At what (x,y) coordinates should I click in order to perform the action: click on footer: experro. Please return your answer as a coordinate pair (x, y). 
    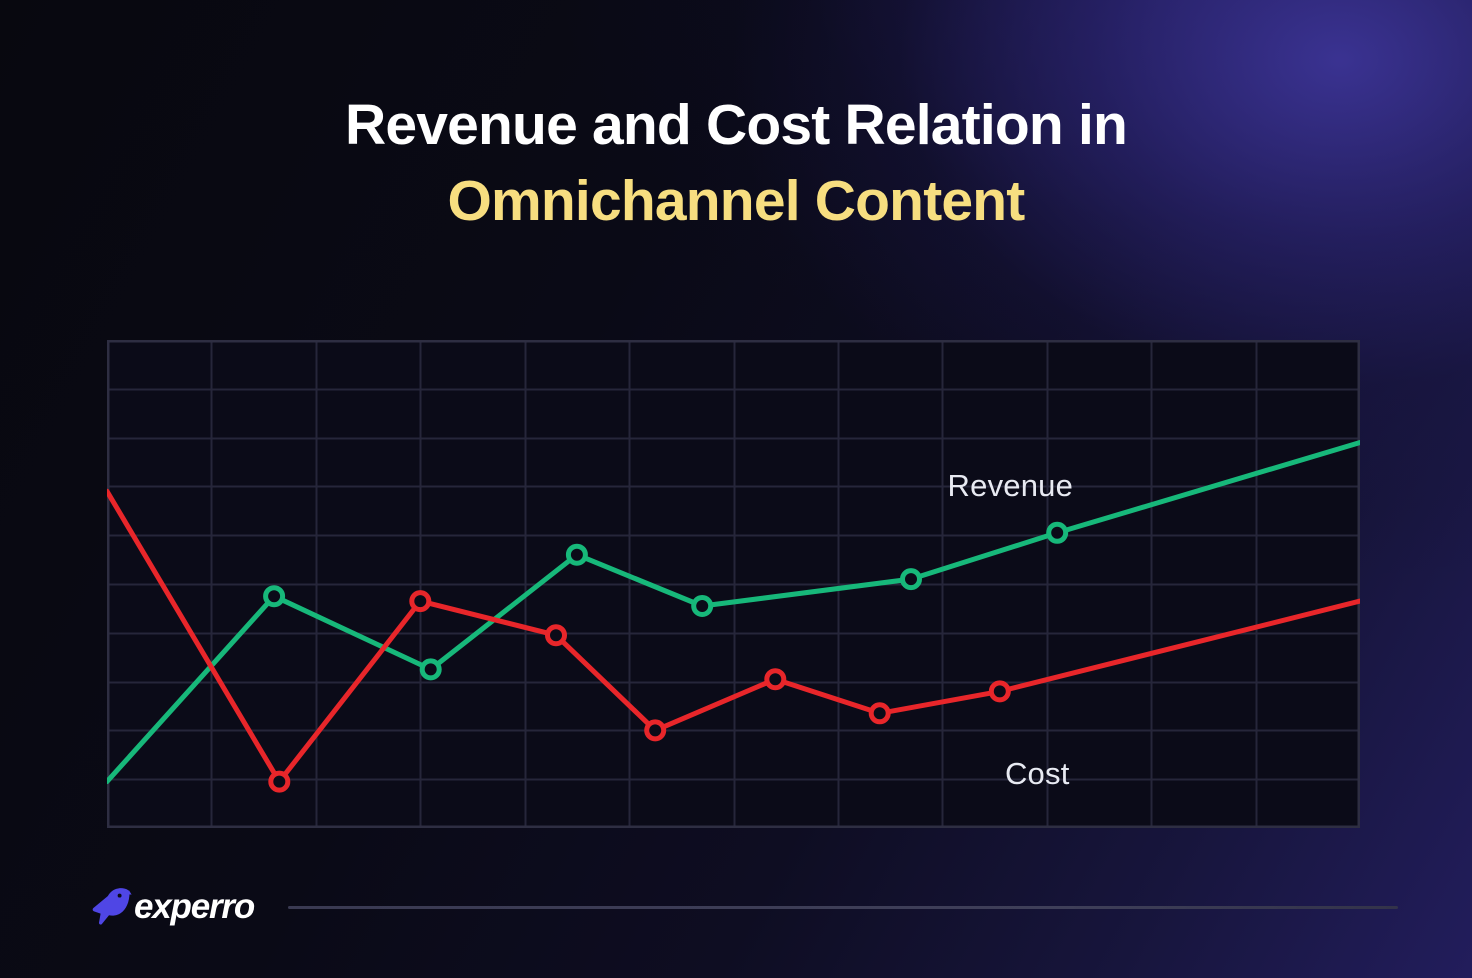
    Looking at the image, I should click on (743, 906).